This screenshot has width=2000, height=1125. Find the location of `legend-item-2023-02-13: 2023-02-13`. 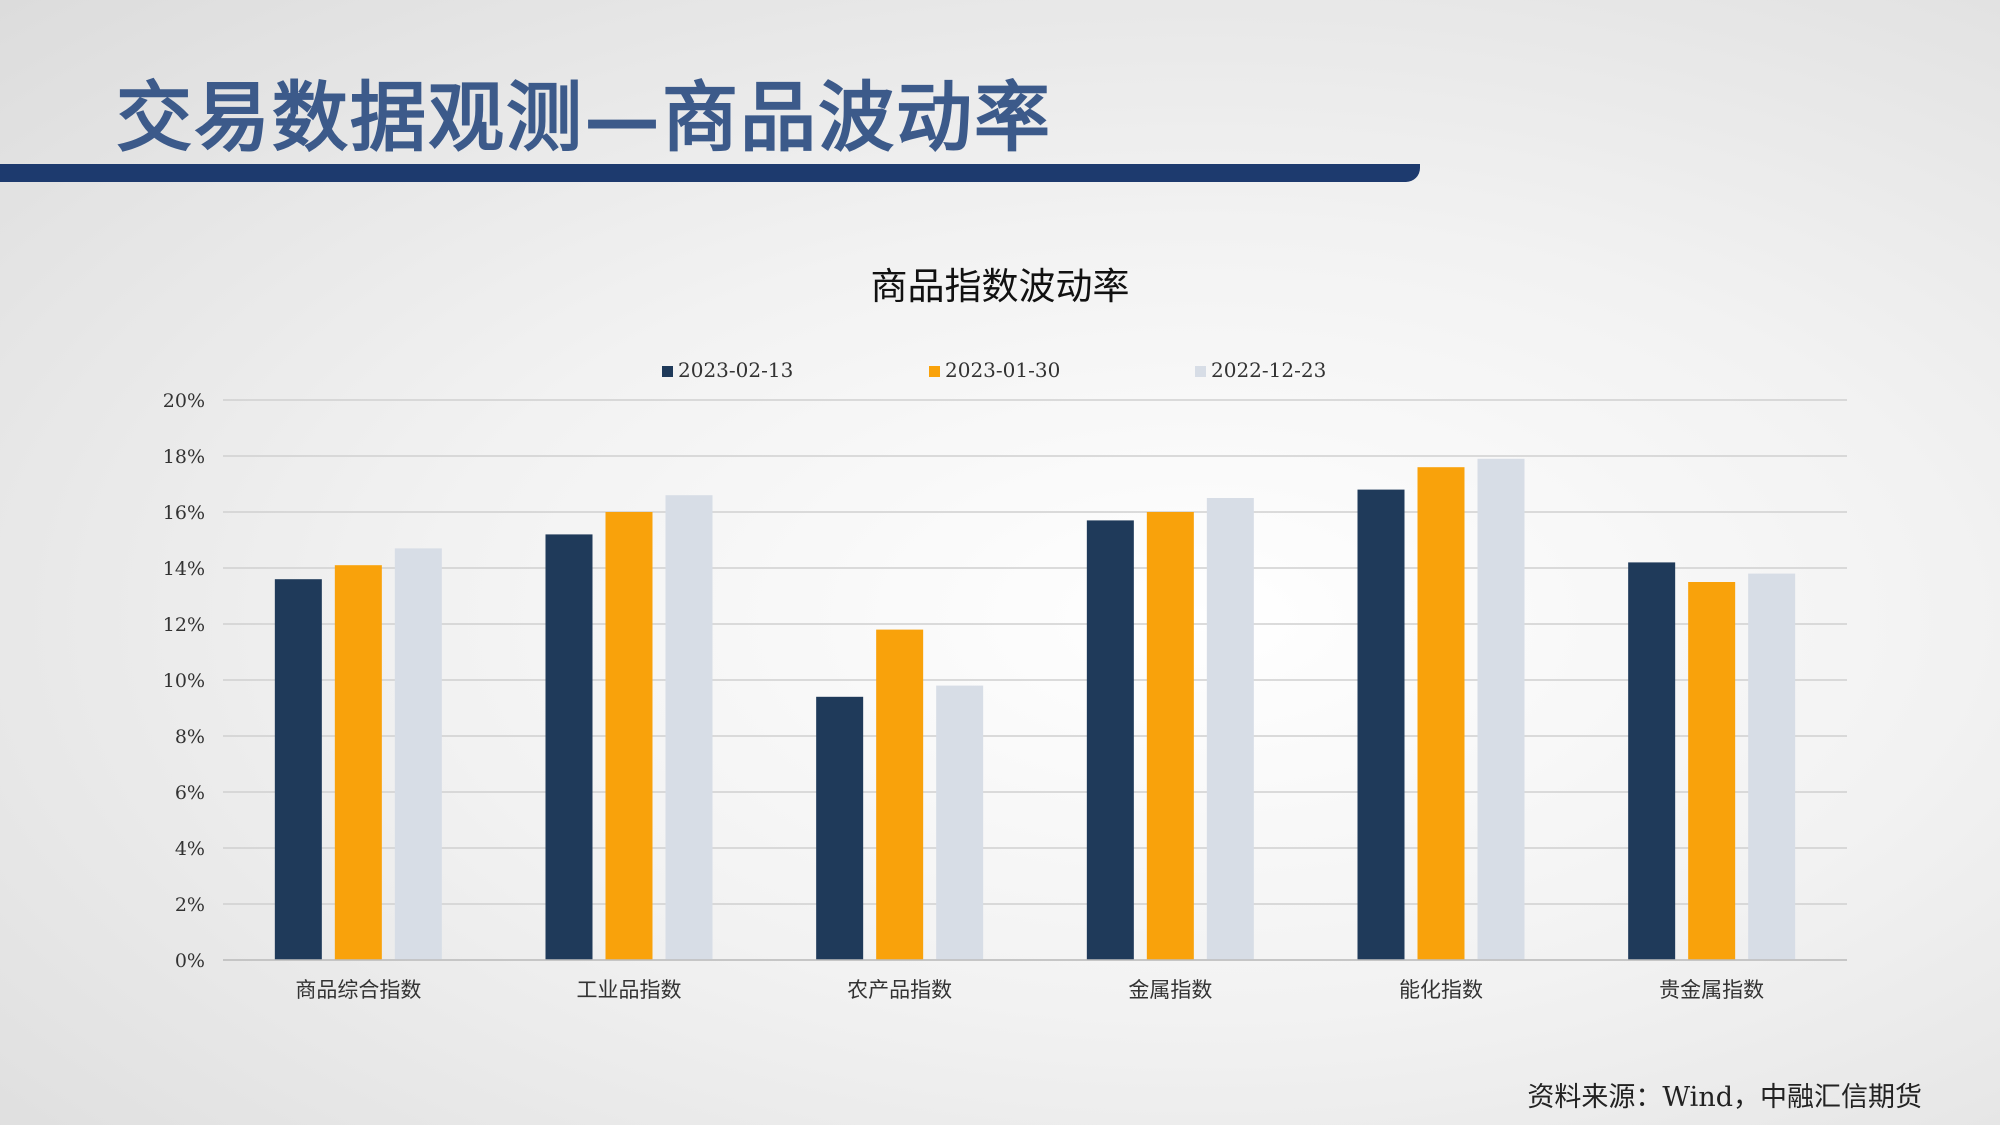

legend-item-2023-02-13: 2023-02-13 is located at coordinates (727, 370).